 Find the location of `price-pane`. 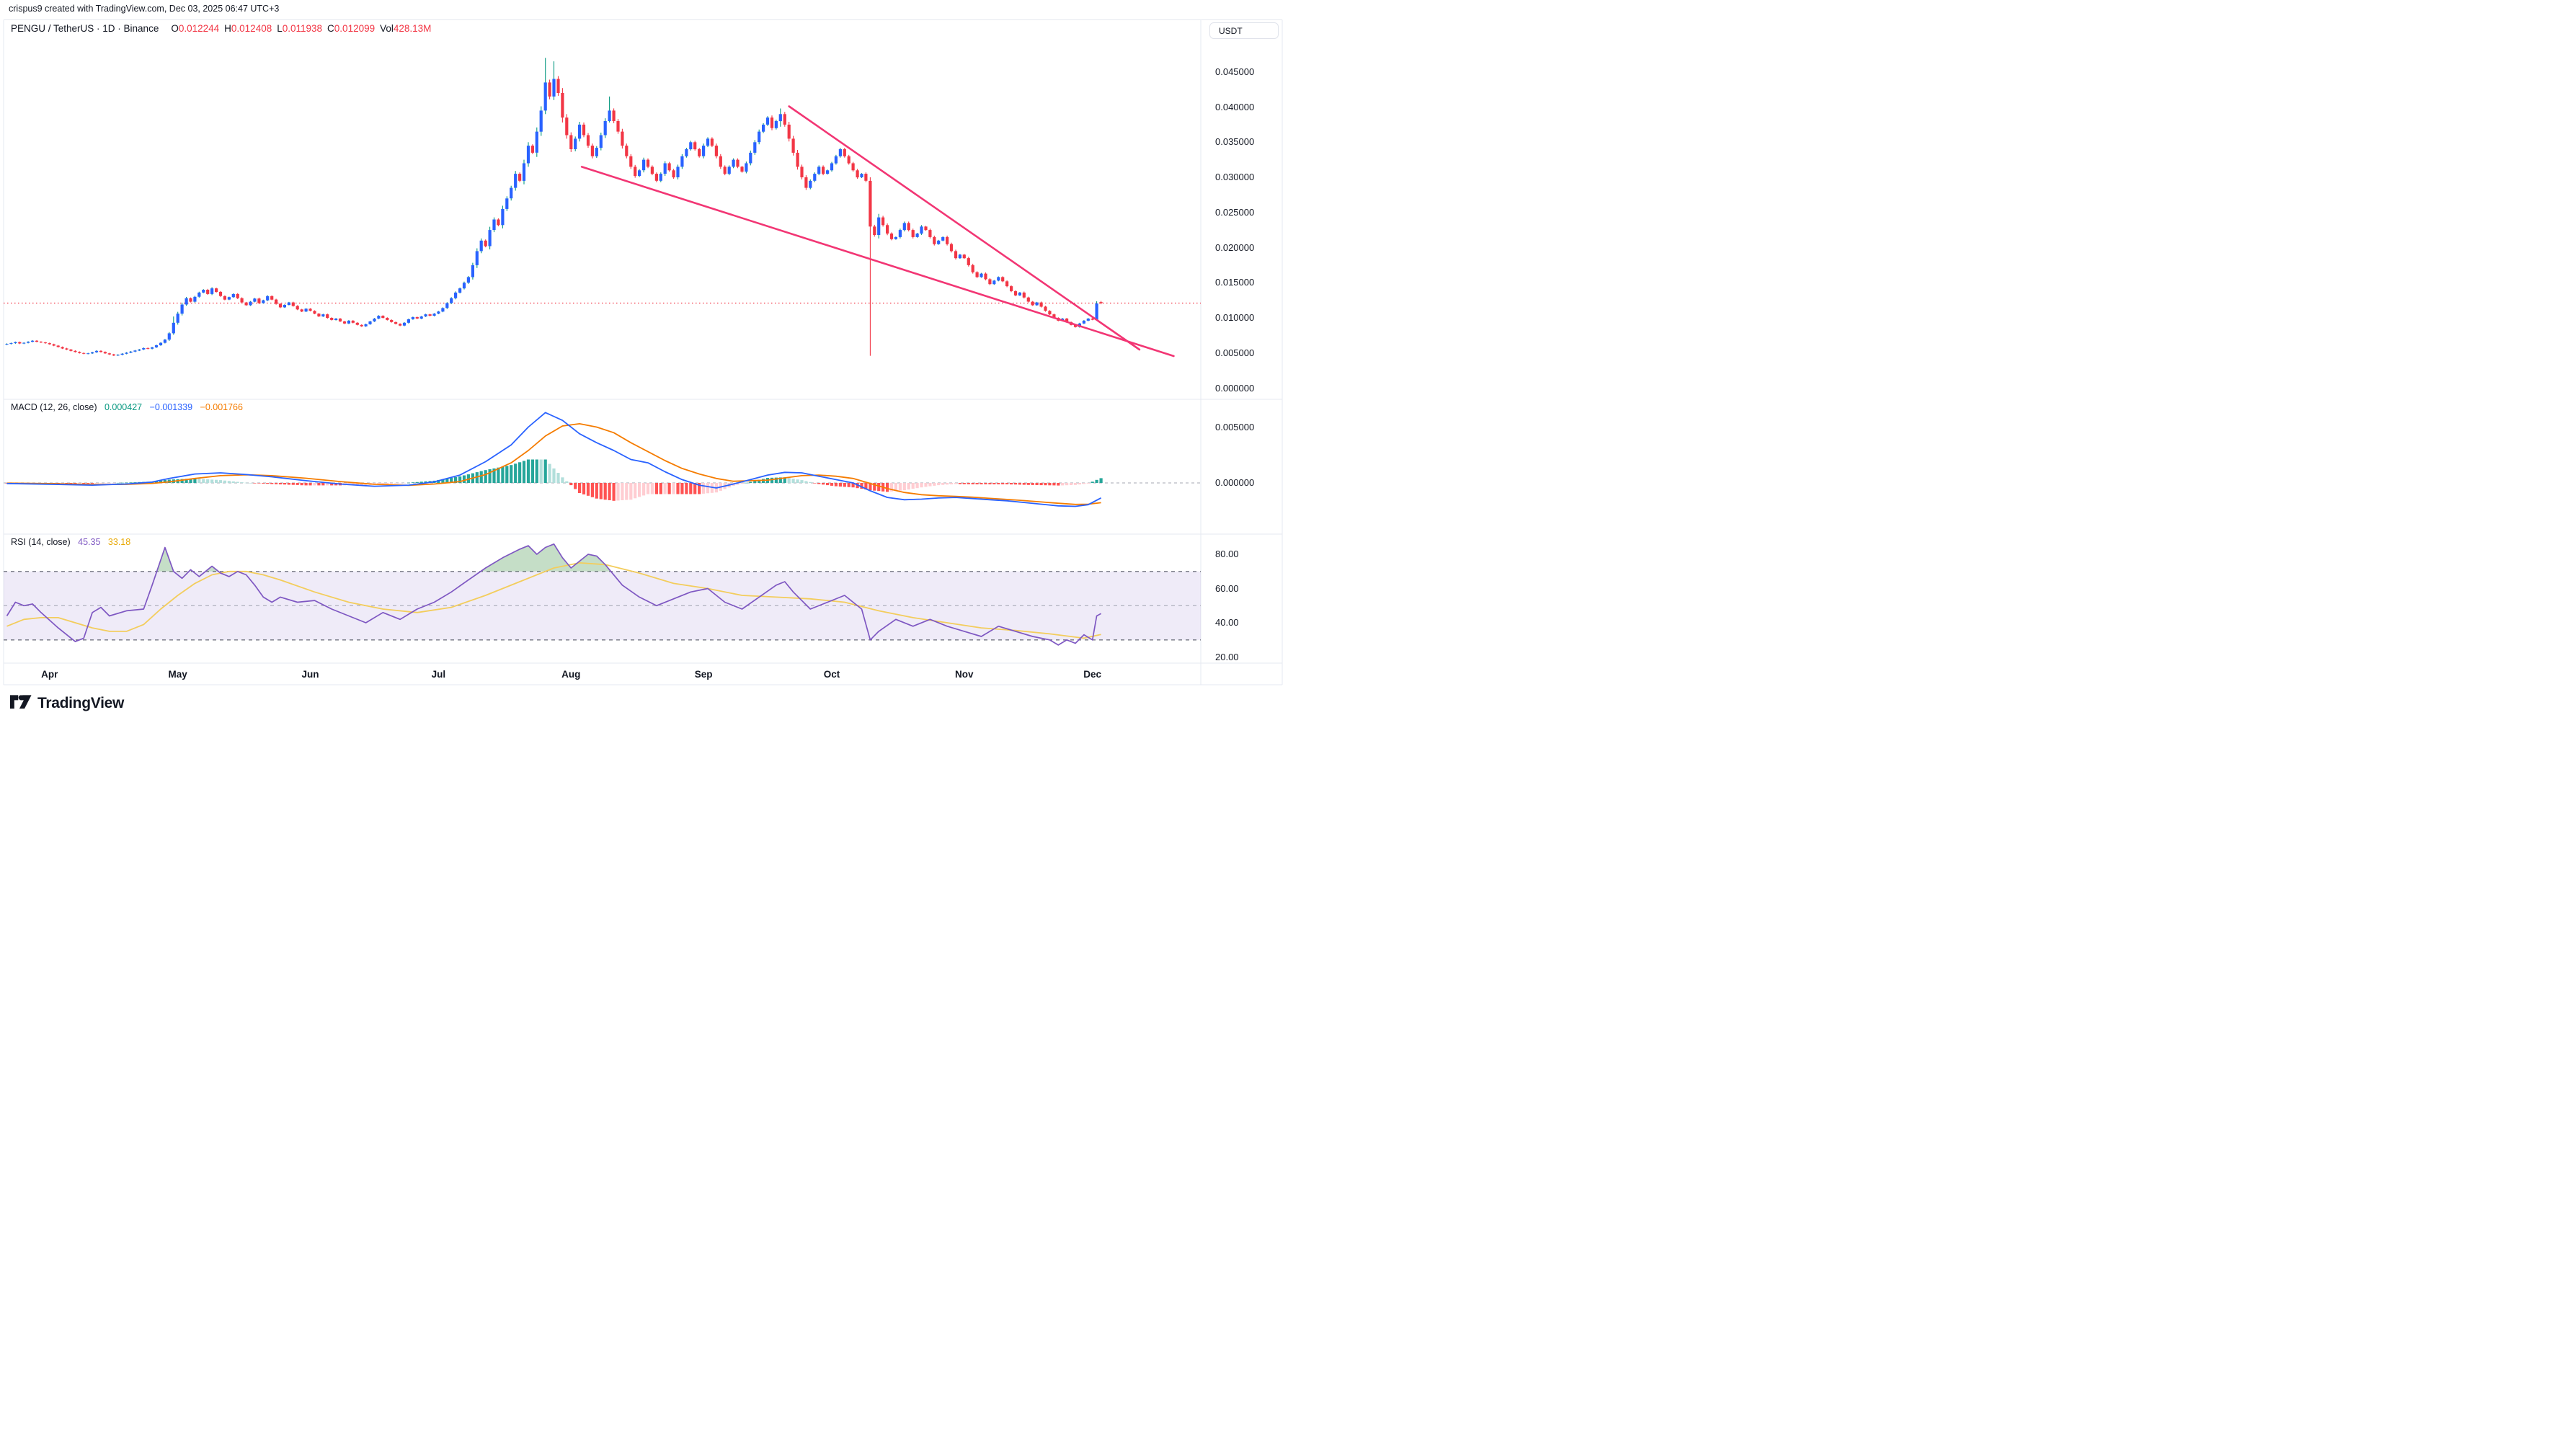

price-pane is located at coordinates (602, 208).